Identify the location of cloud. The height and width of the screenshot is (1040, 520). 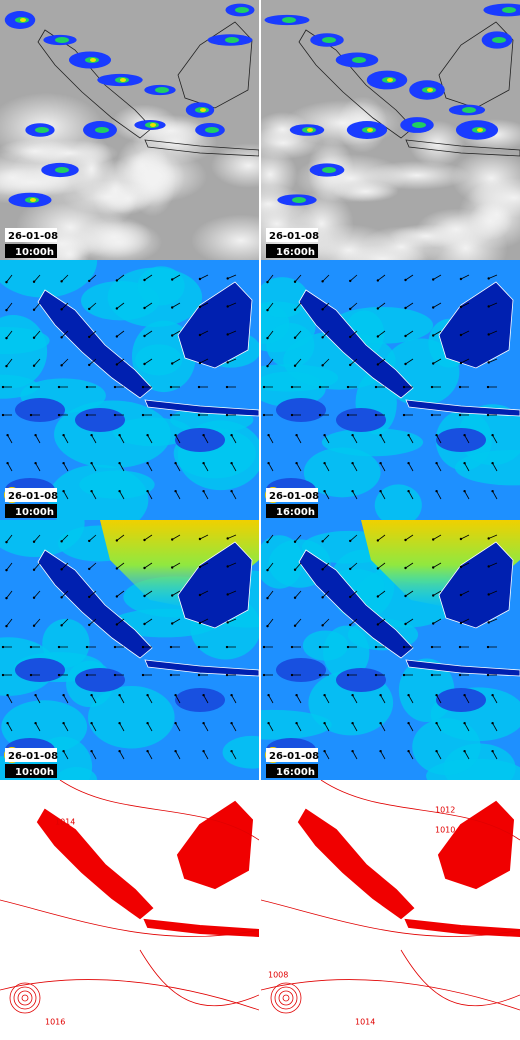
(490, 221).